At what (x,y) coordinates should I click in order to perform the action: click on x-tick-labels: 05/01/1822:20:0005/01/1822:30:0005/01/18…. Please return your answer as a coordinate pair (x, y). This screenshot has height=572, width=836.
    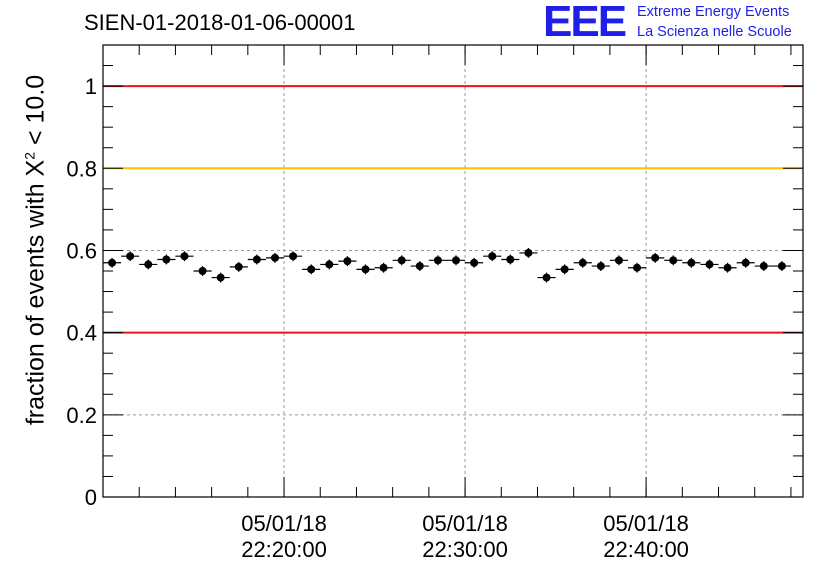
    Looking at the image, I should click on (465, 536).